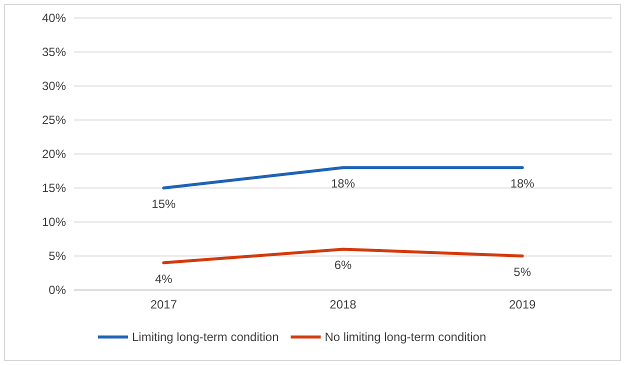  Describe the element at coordinates (205, 337) in the screenshot. I see `legend-label: Limiting long-term condition` at that location.